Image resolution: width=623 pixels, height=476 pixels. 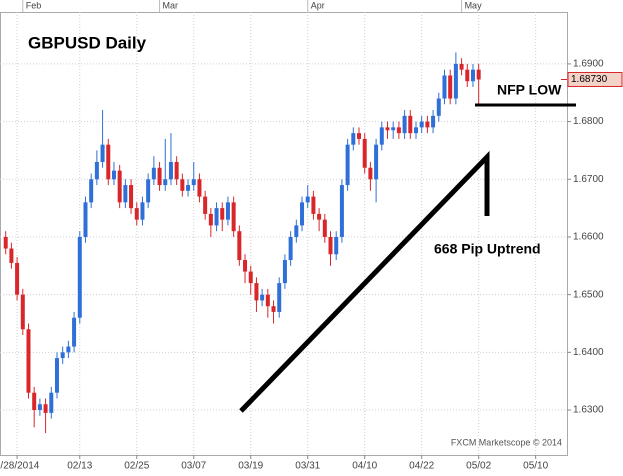 What do you see at coordinates (478, 466) in the screenshot?
I see `x-tick-label: 05/02` at bounding box center [478, 466].